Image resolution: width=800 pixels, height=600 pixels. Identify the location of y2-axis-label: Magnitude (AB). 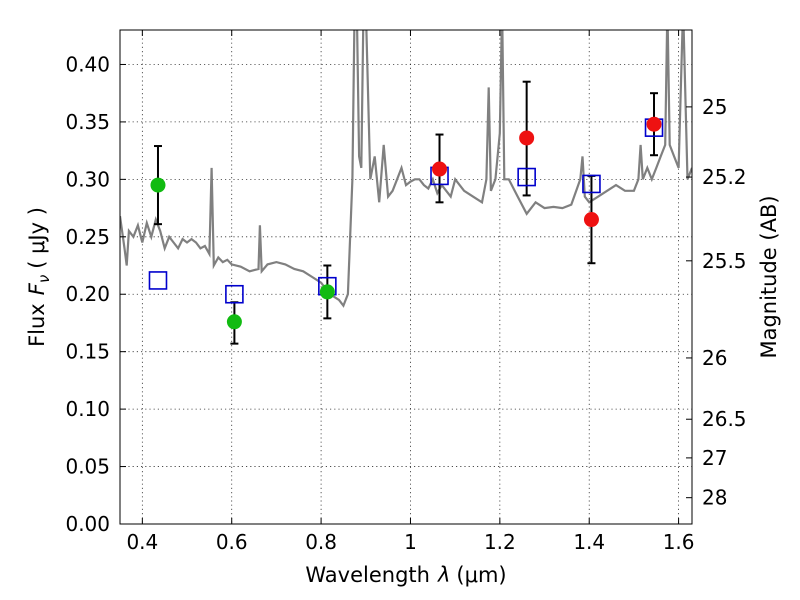
(769, 276).